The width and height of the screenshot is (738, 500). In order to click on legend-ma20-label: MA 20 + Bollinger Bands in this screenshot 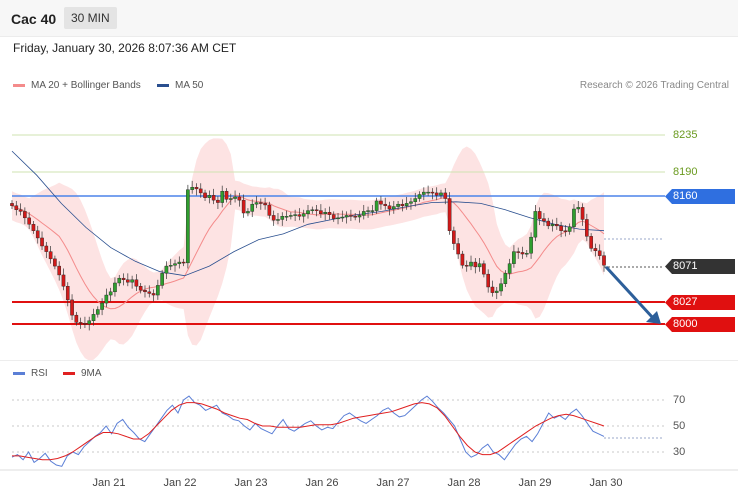, I will do `click(86, 85)`.